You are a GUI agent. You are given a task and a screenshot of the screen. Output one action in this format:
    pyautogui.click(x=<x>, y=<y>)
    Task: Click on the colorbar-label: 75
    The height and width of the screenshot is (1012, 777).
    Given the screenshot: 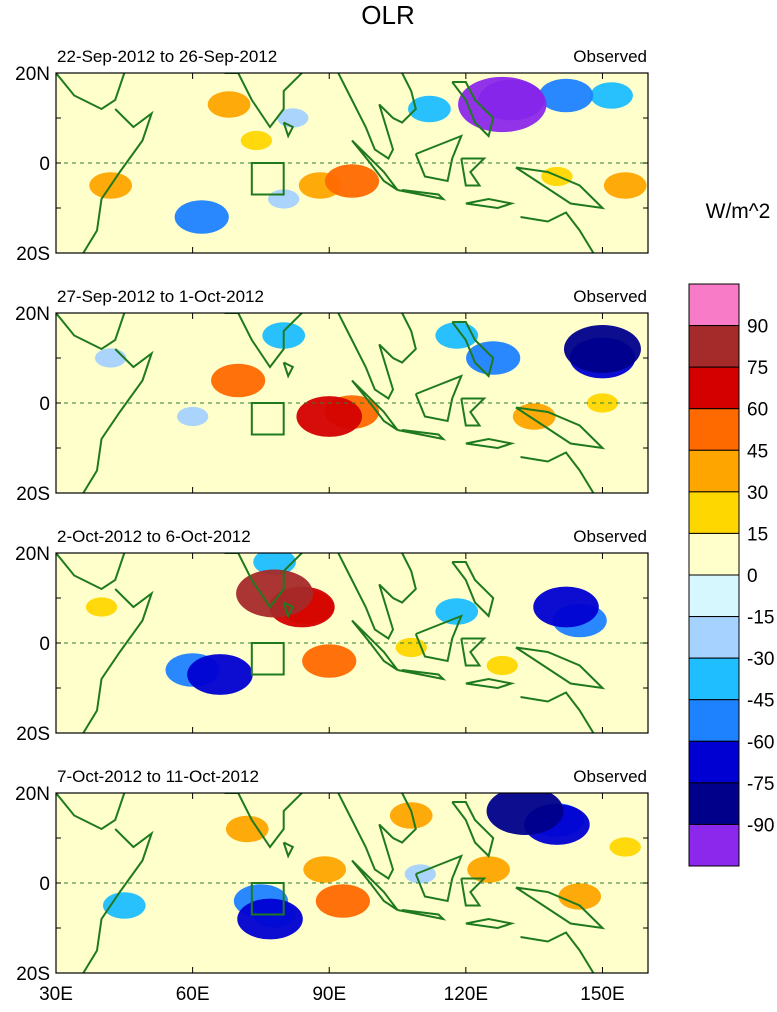 What is the action you would take?
    pyautogui.click(x=757, y=368)
    